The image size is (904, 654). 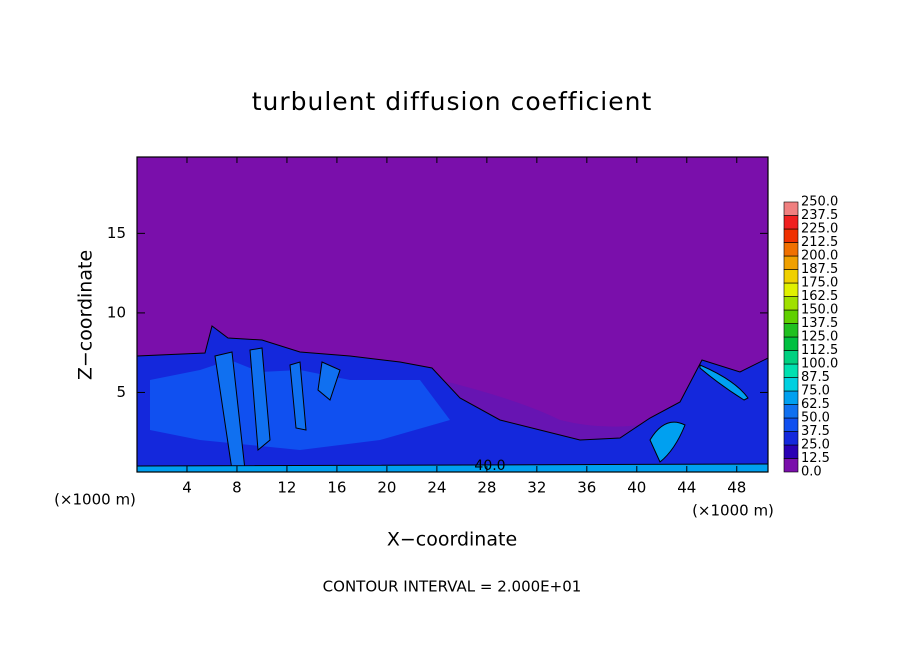 I want to click on colorbar-label: 37.5, so click(x=815, y=431).